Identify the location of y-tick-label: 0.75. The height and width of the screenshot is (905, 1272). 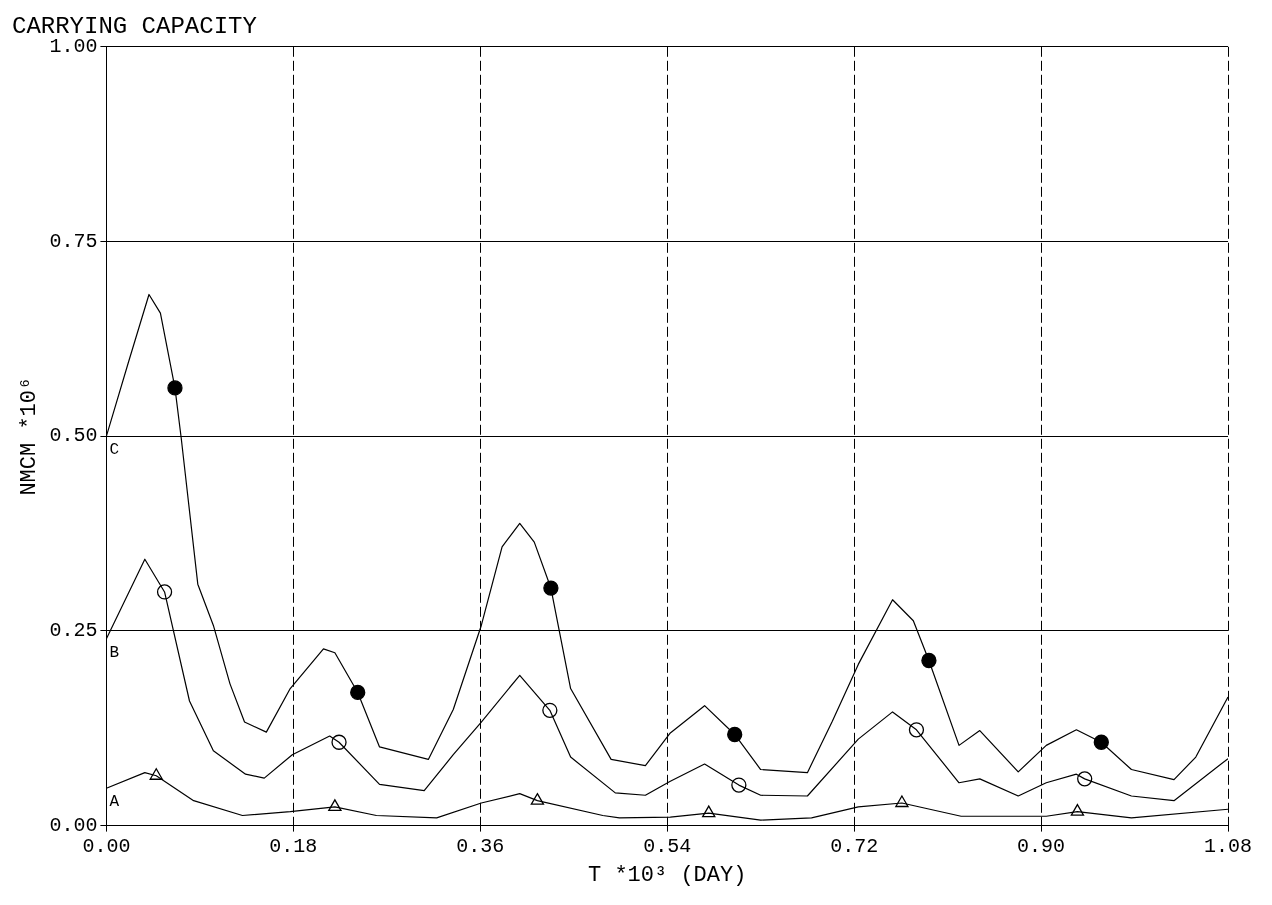
(73, 241).